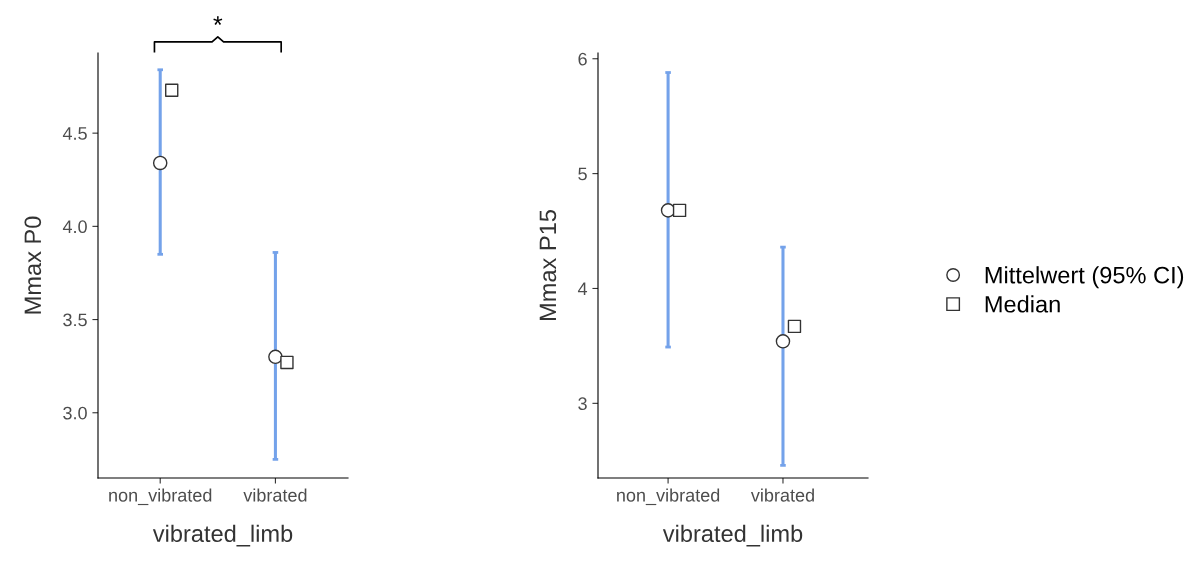 The width and height of the screenshot is (1203, 561). I want to click on y-tick-label: 4, so click(582, 289).